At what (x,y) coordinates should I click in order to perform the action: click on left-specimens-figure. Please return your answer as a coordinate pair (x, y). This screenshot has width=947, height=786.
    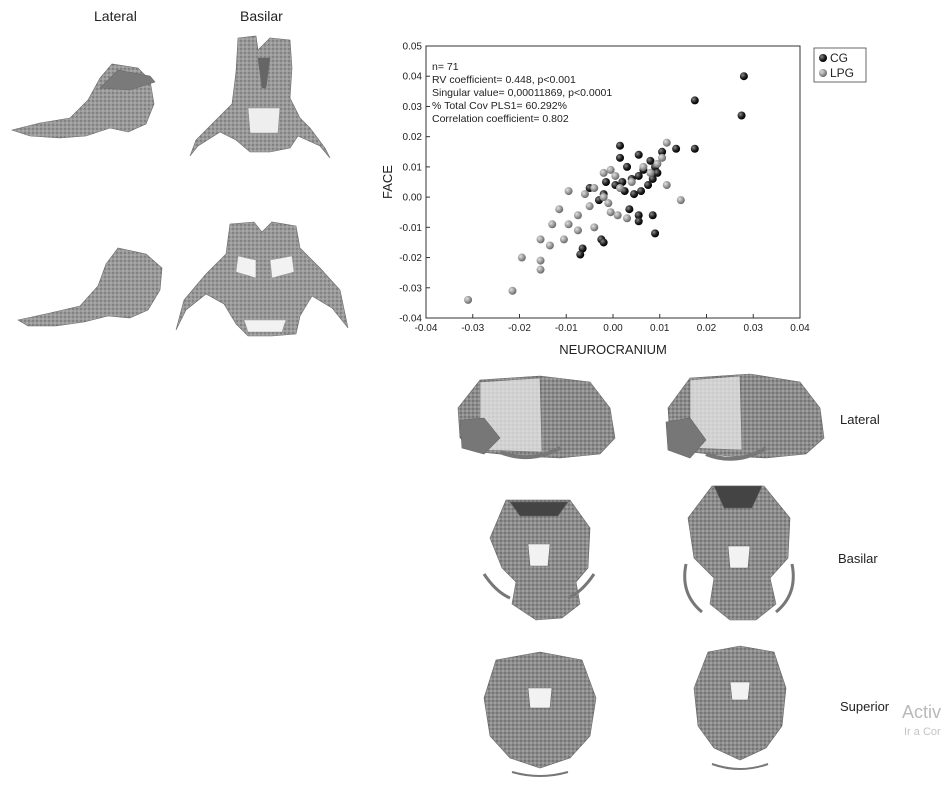
    Looking at the image, I should click on (179, 186).